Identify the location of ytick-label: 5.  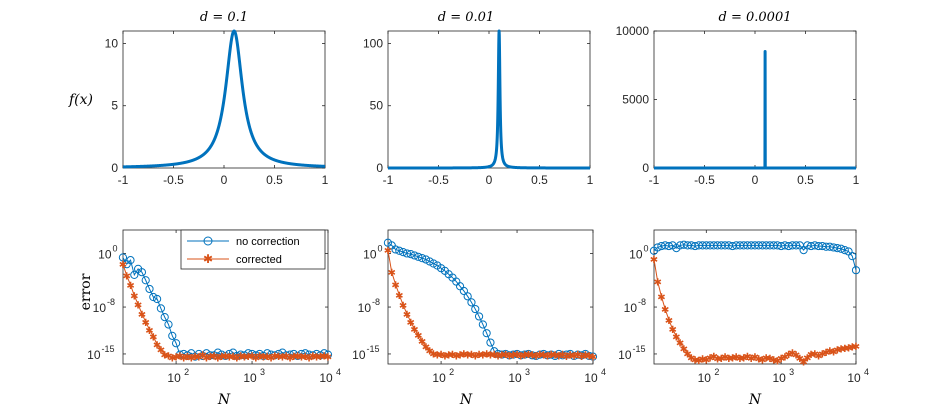
(114, 106).